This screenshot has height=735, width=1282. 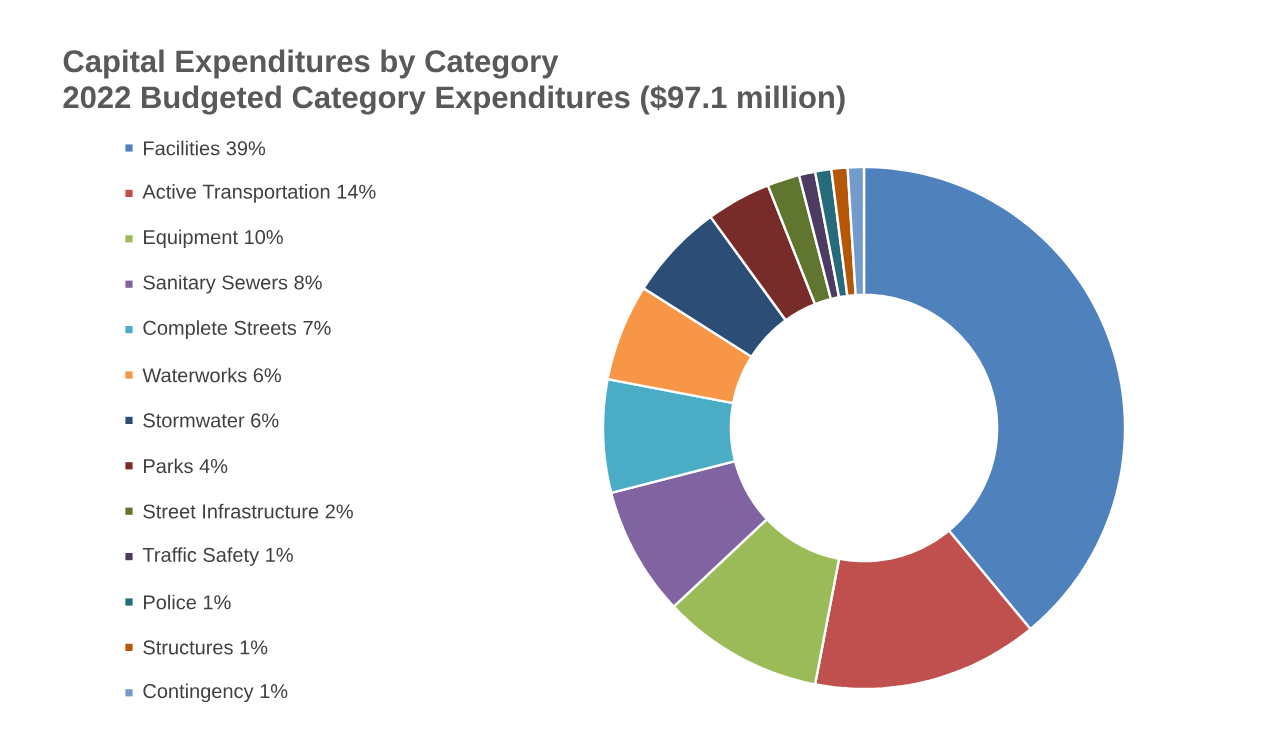 I want to click on legend-label: Complete Streets, so click(x=220, y=329).